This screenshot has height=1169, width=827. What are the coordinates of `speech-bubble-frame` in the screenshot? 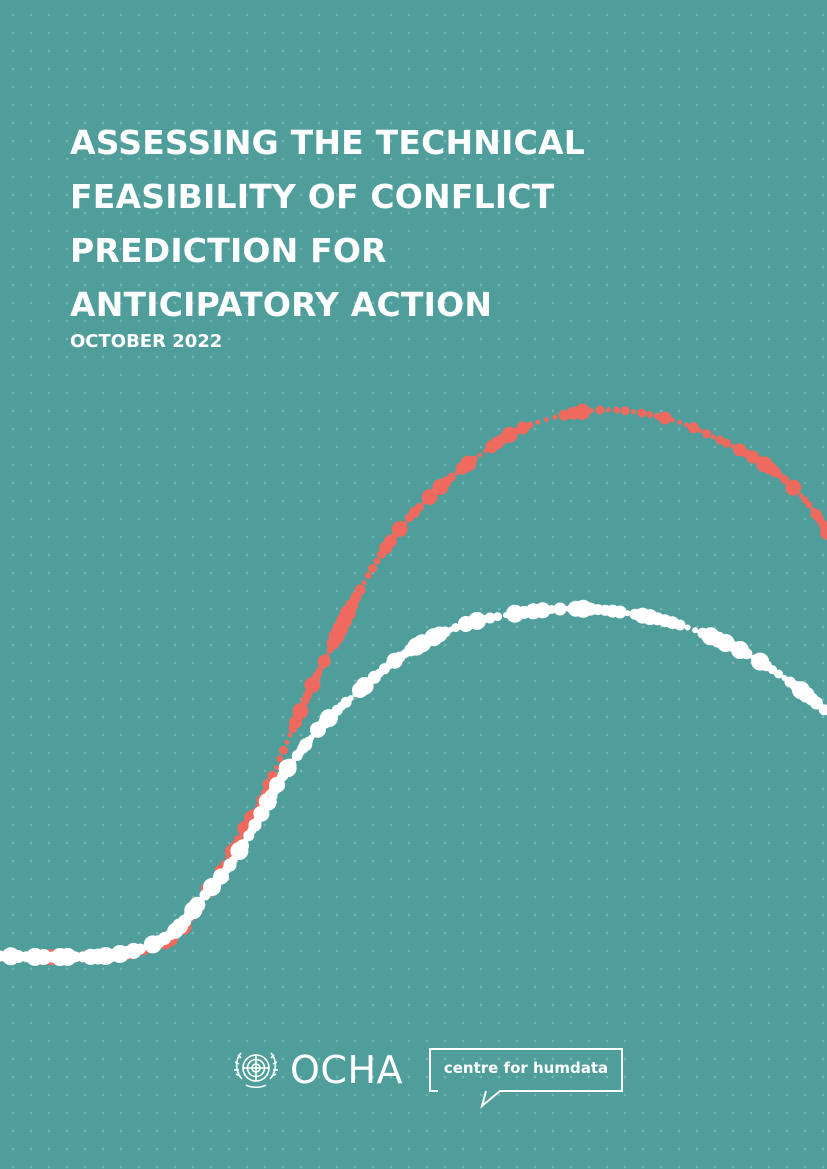 It's located at (526, 1078).